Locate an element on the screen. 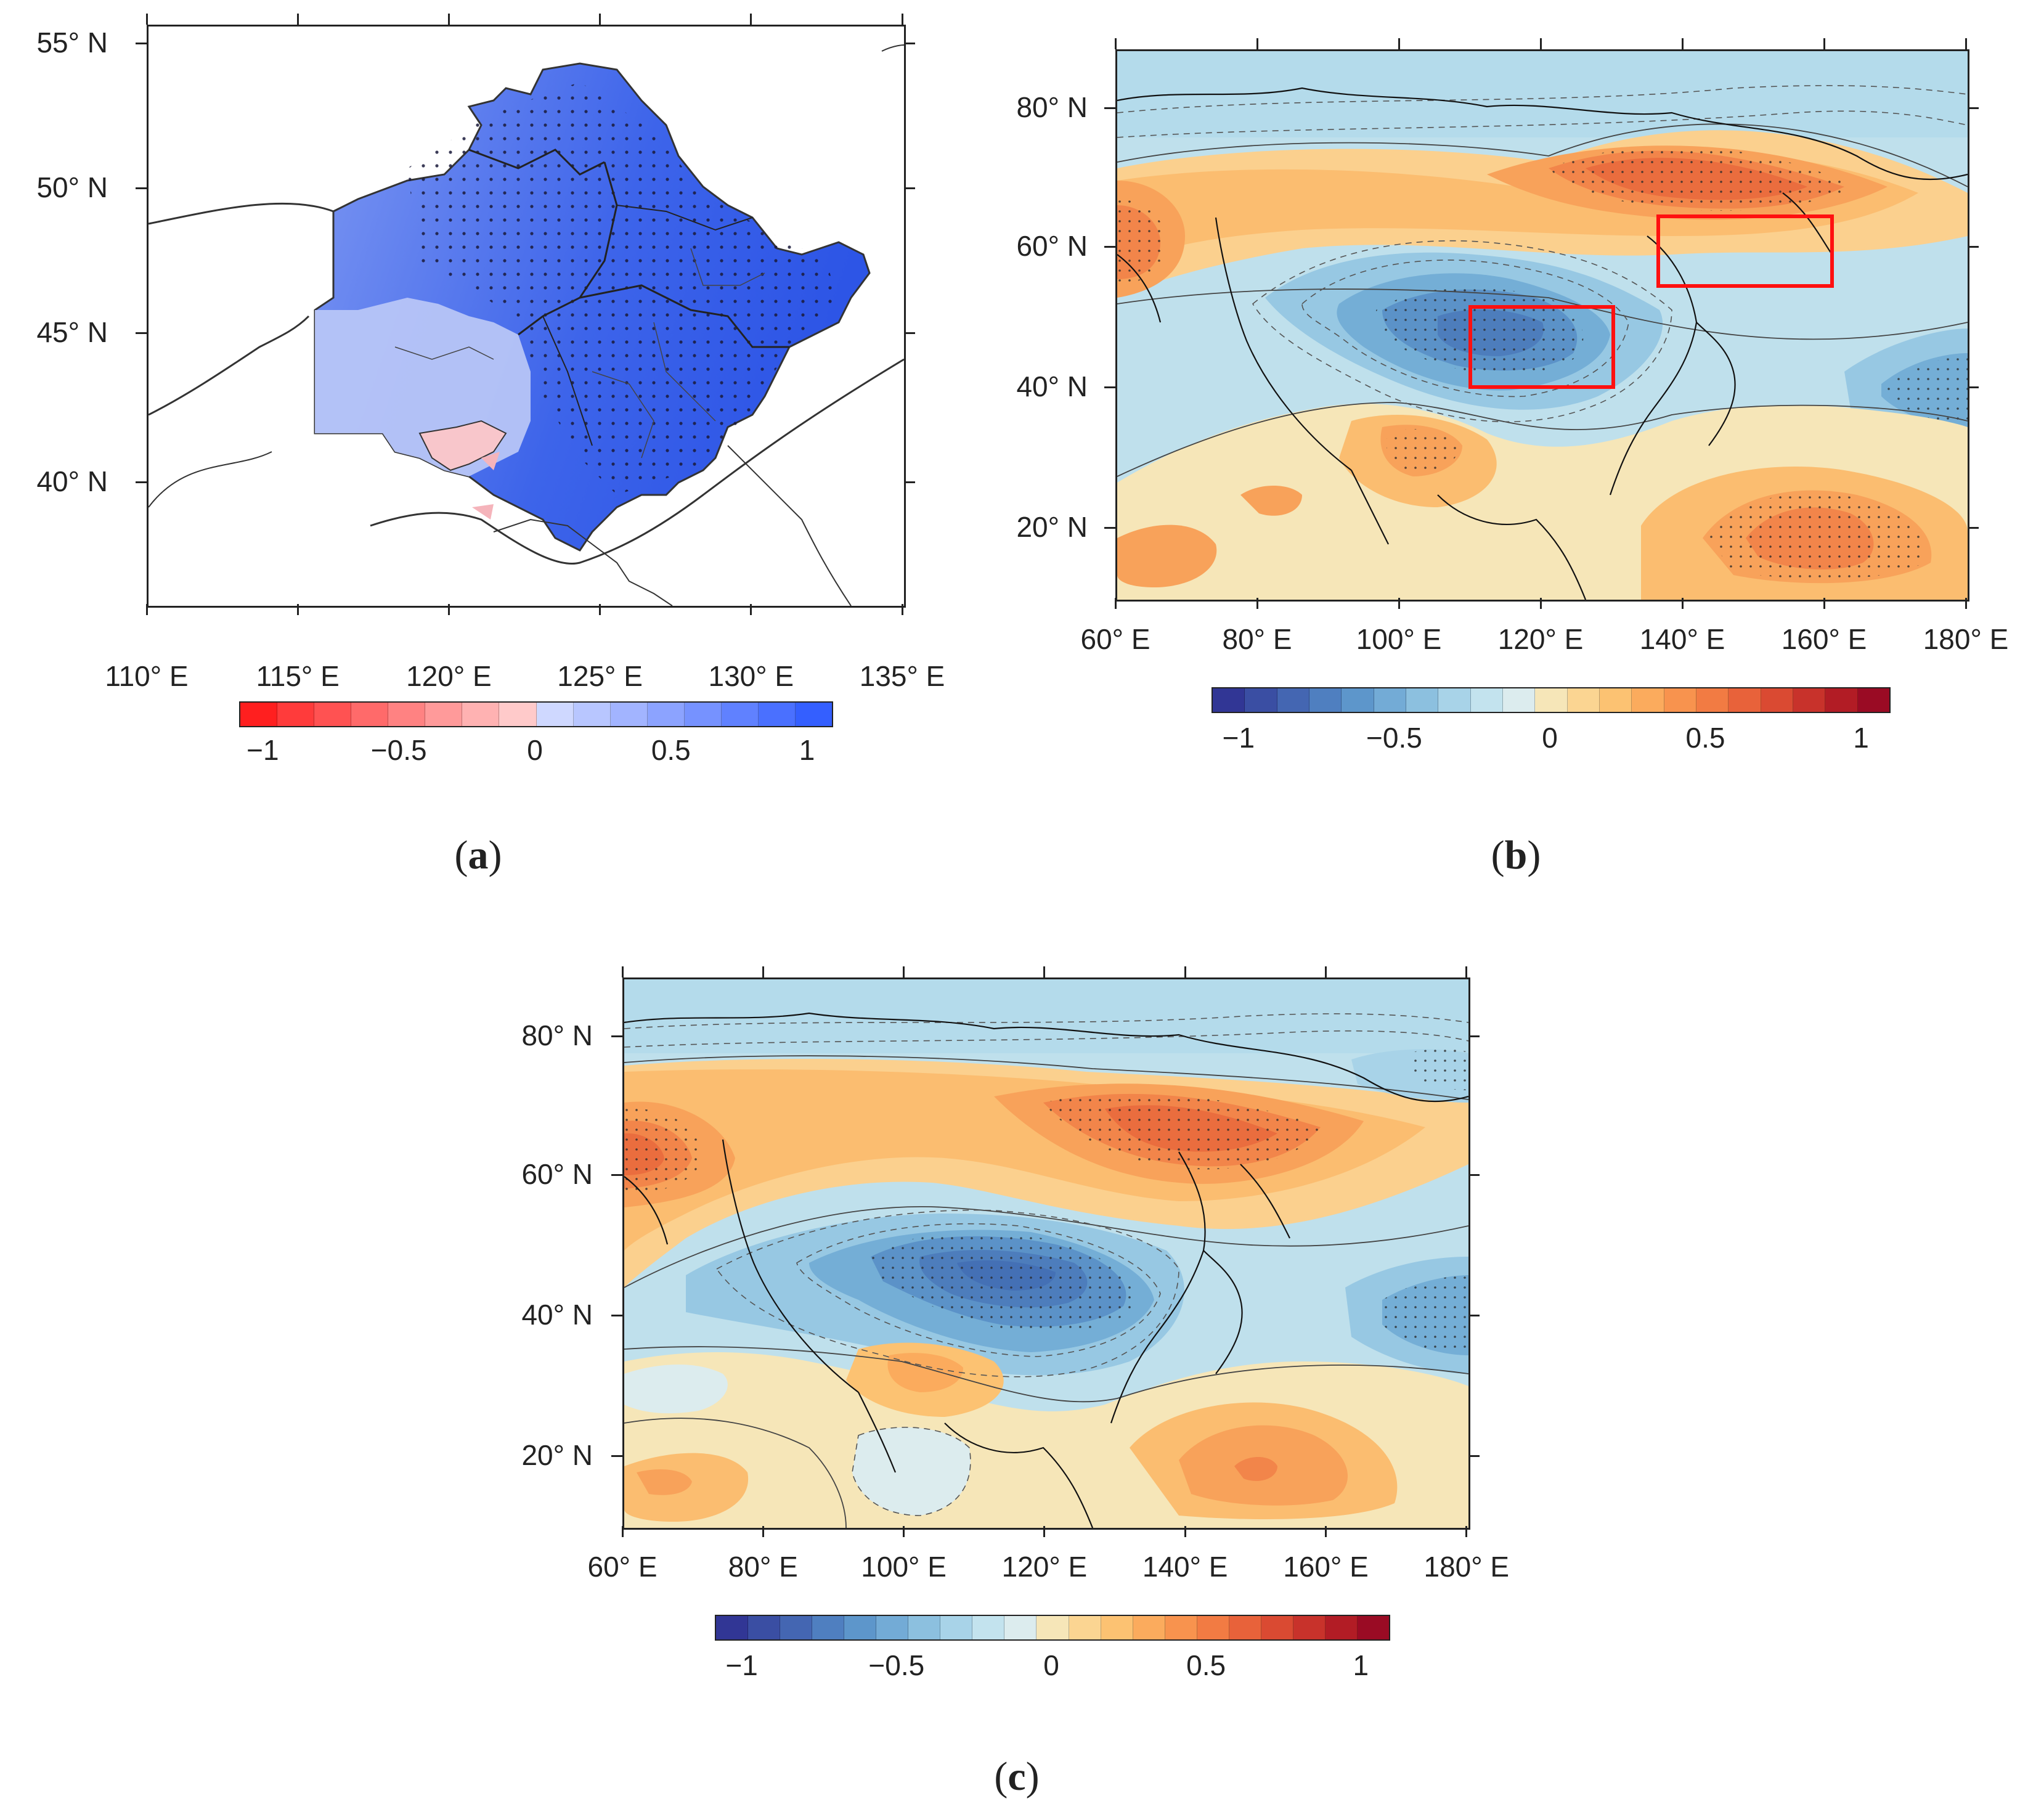 This screenshot has width=2028, height=1820. colorbar-tick-c: −0.5 is located at coordinates (896, 1665).